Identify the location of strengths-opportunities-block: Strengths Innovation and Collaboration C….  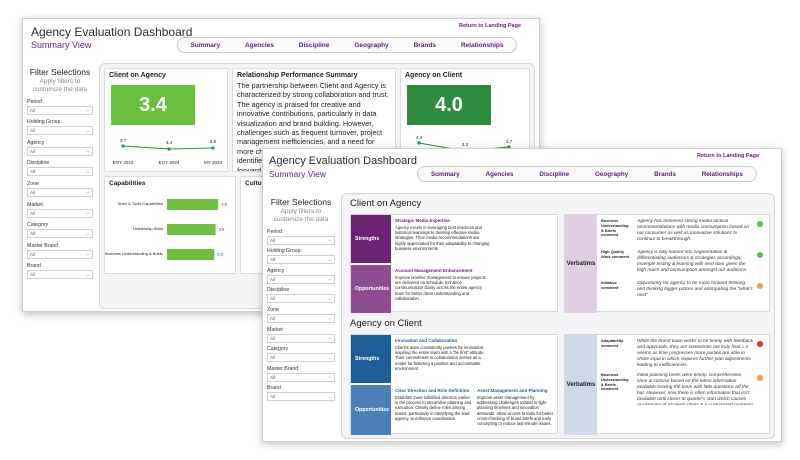
(454, 384).